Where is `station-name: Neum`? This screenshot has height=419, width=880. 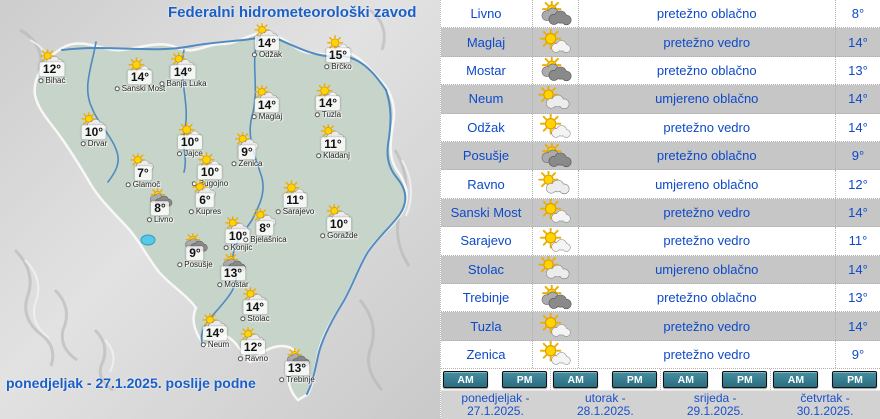 station-name: Neum is located at coordinates (214, 344).